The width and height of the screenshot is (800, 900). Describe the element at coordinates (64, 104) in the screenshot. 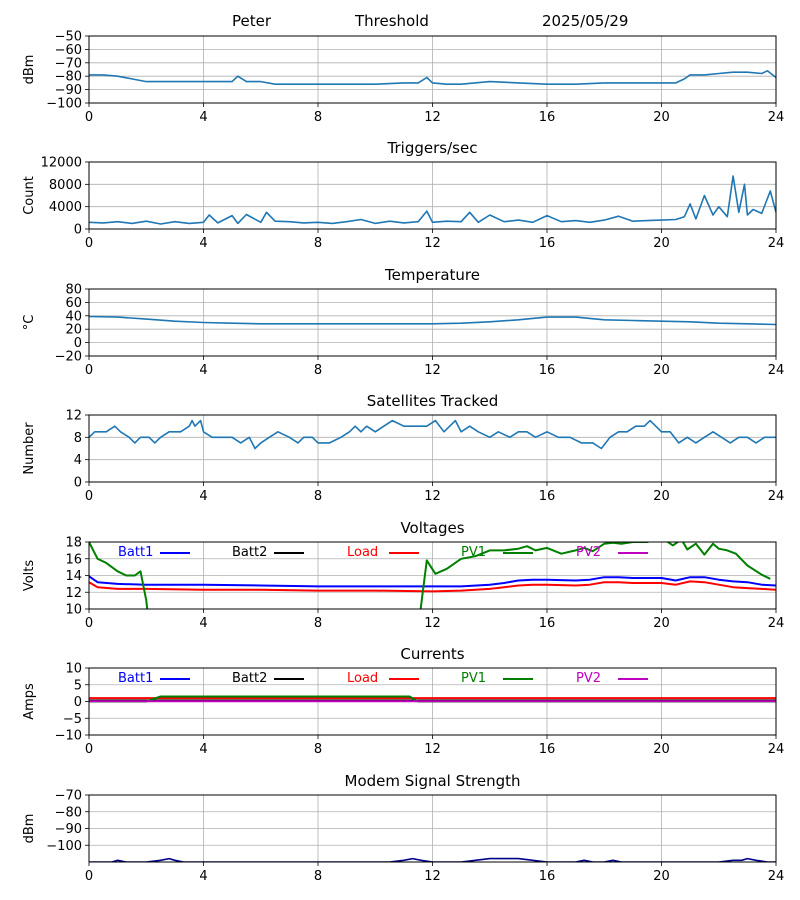

I see `y-tick-label: −100` at that location.